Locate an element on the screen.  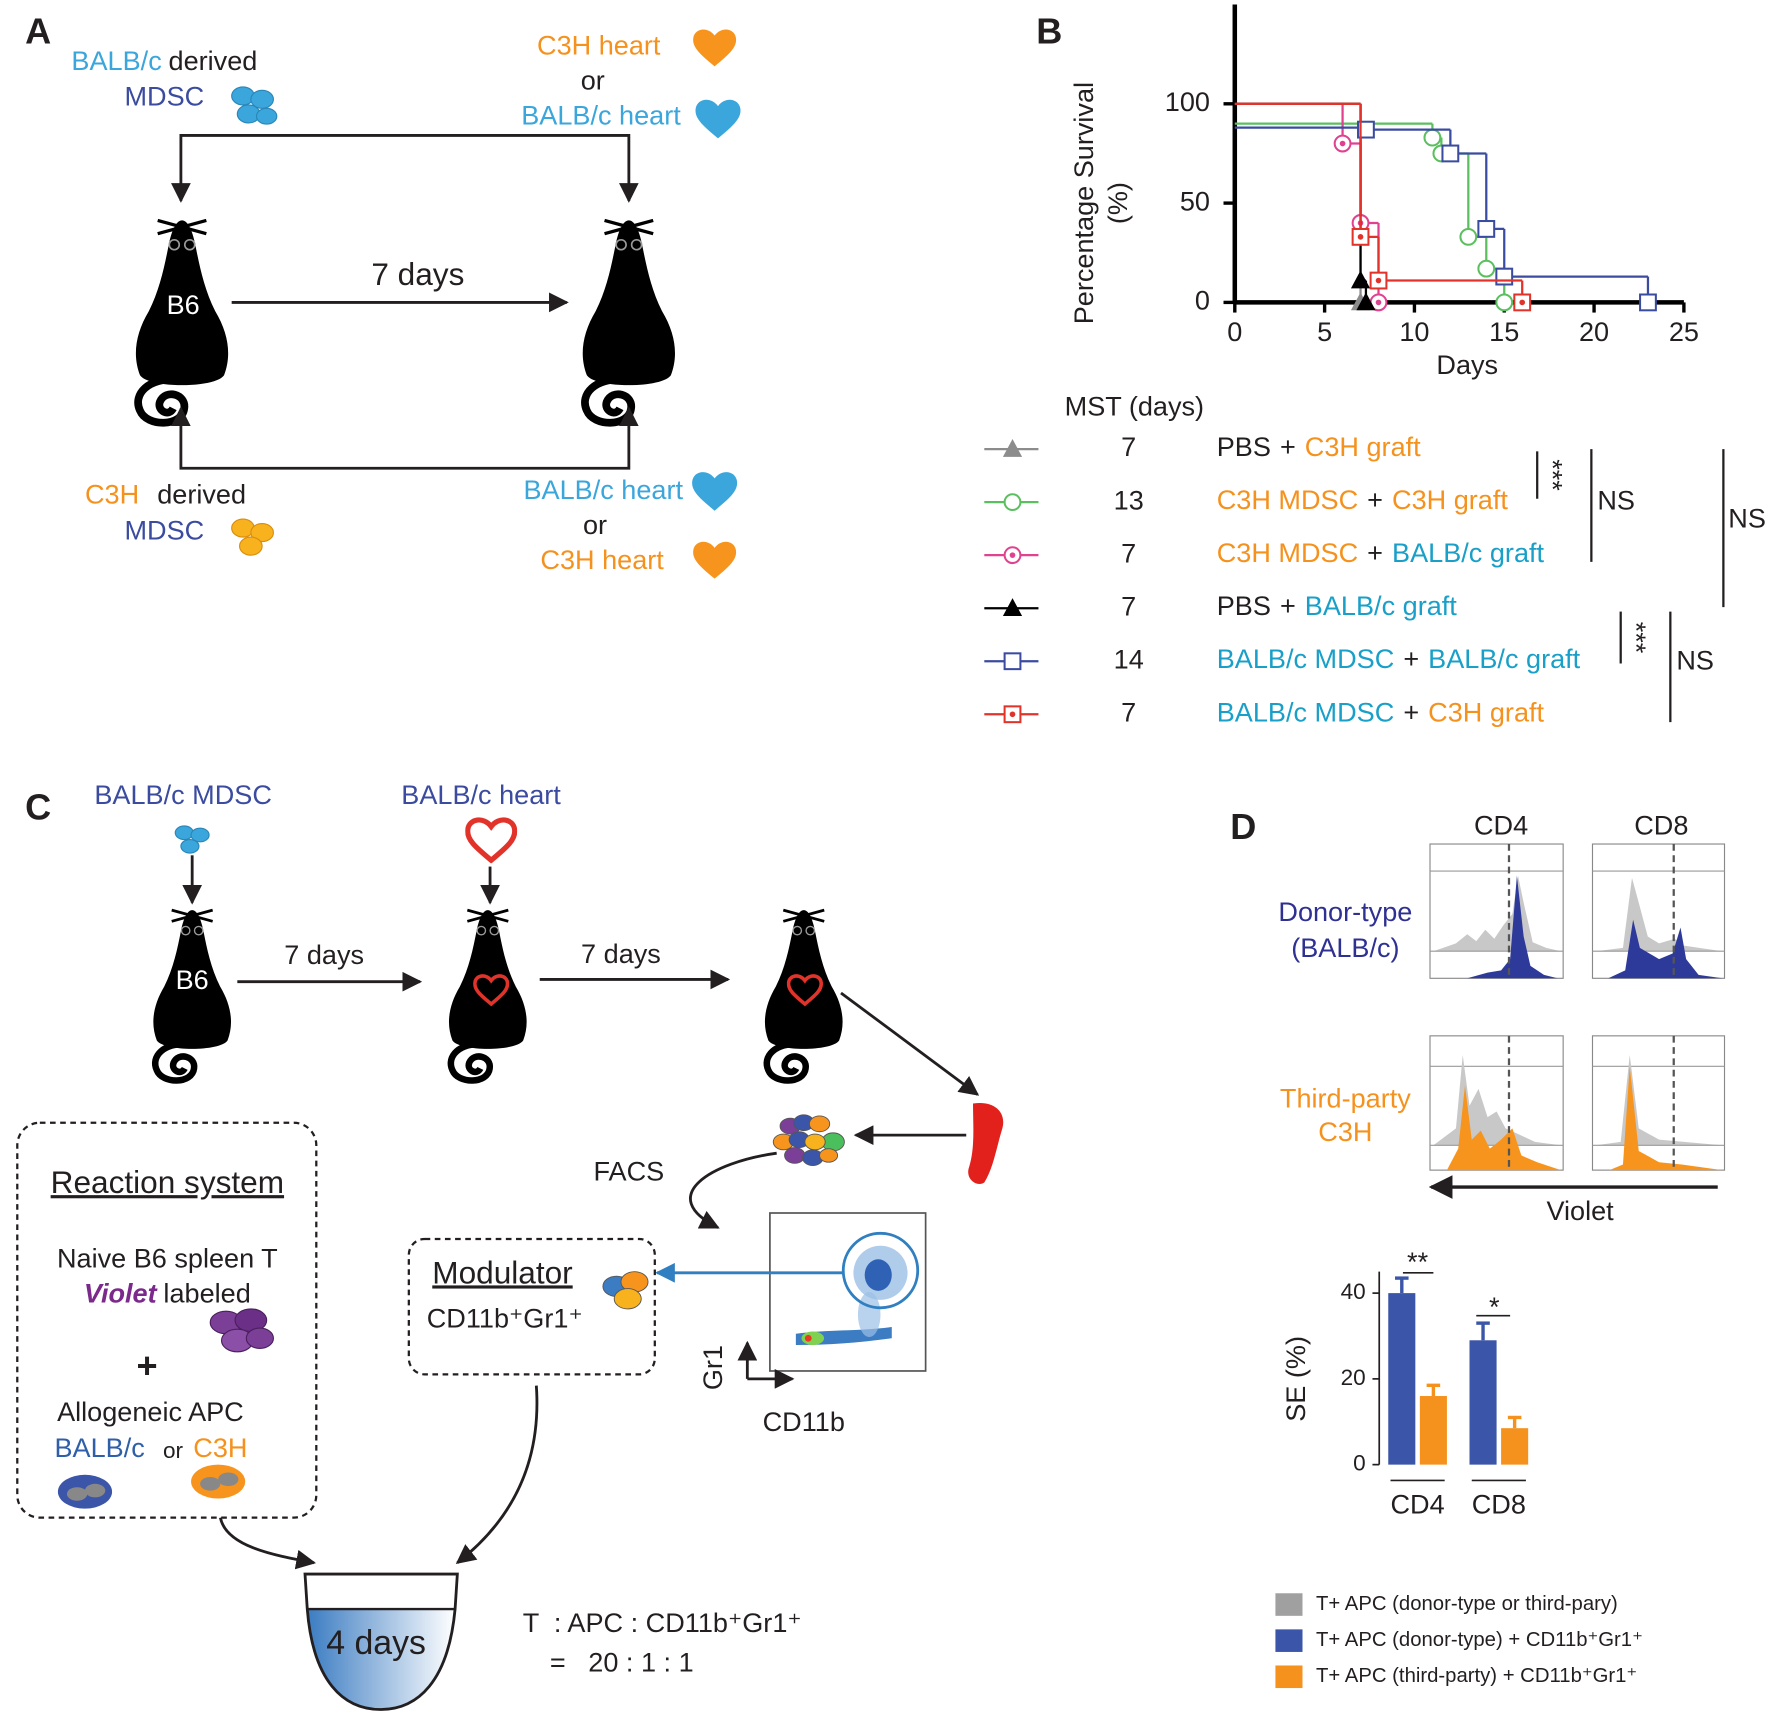
cell-label: Allogeneic APC is located at coordinates (150, 1411).